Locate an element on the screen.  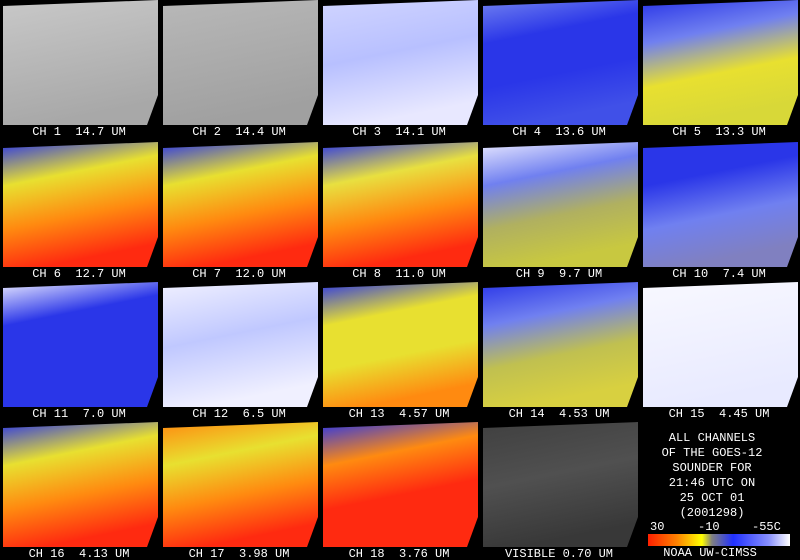
panel-label: CH 13 4.57 UM is located at coordinates (399, 414).